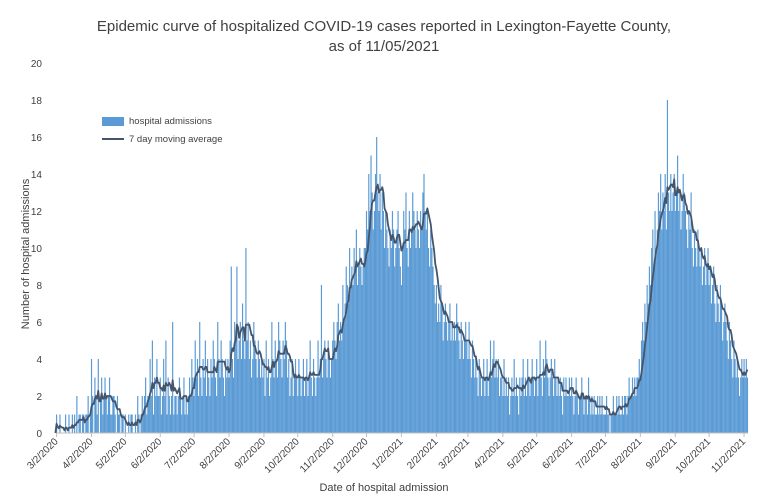  What do you see at coordinates (592, 454) in the screenshot?
I see `x-tick-label: 7/2/2021` at bounding box center [592, 454].